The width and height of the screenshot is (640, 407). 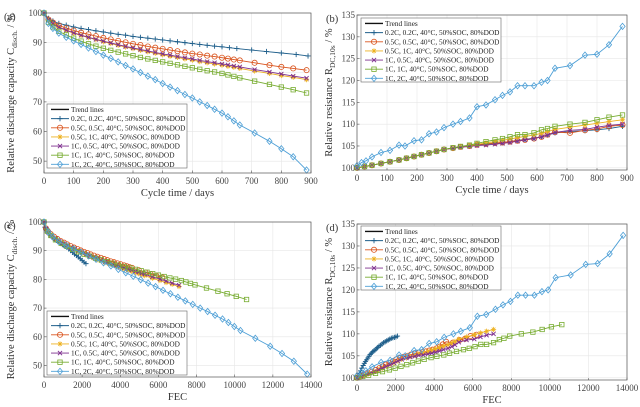 What do you see at coordinates (442, 32) in the screenshot?
I see `legend-entry-label: 0.2C, 0.2C, 40°C, 50%SOC, 80%DOD` at bounding box center [442, 32].